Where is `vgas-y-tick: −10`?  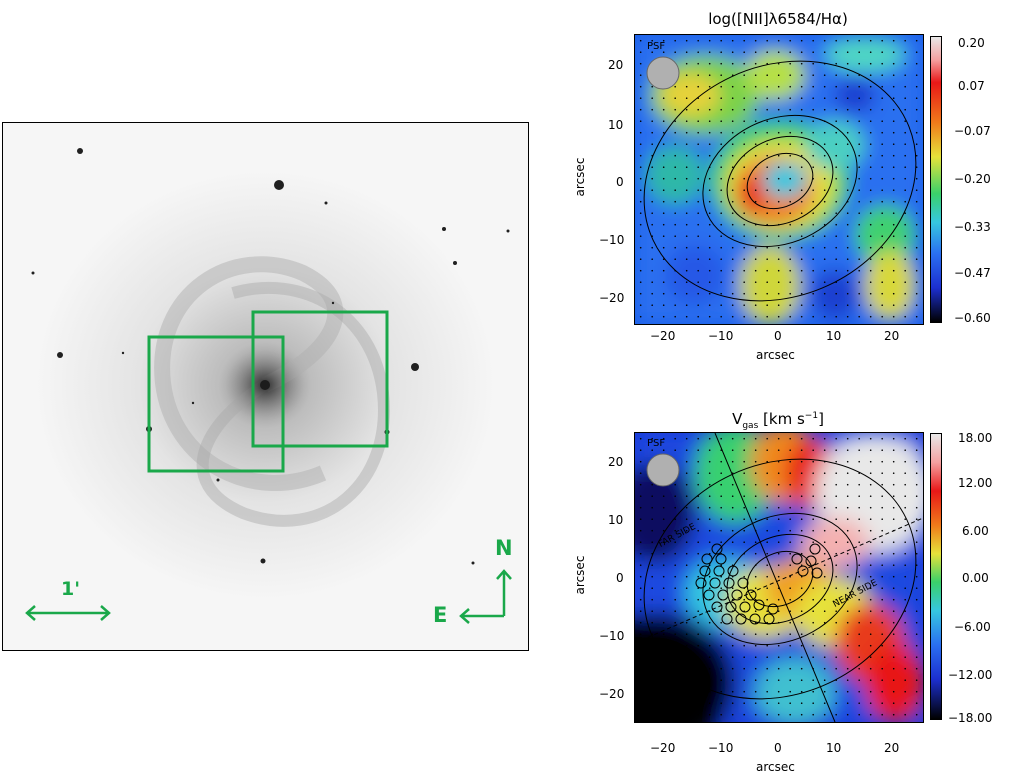 vgas-y-tick: −10 is located at coordinates (612, 636).